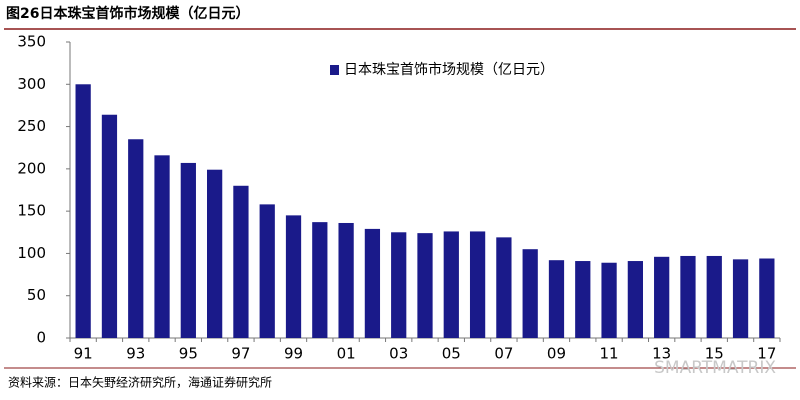 The height and width of the screenshot is (400, 800). Describe the element at coordinates (31, 126) in the screenshot. I see `y-tick-label: 250` at that location.